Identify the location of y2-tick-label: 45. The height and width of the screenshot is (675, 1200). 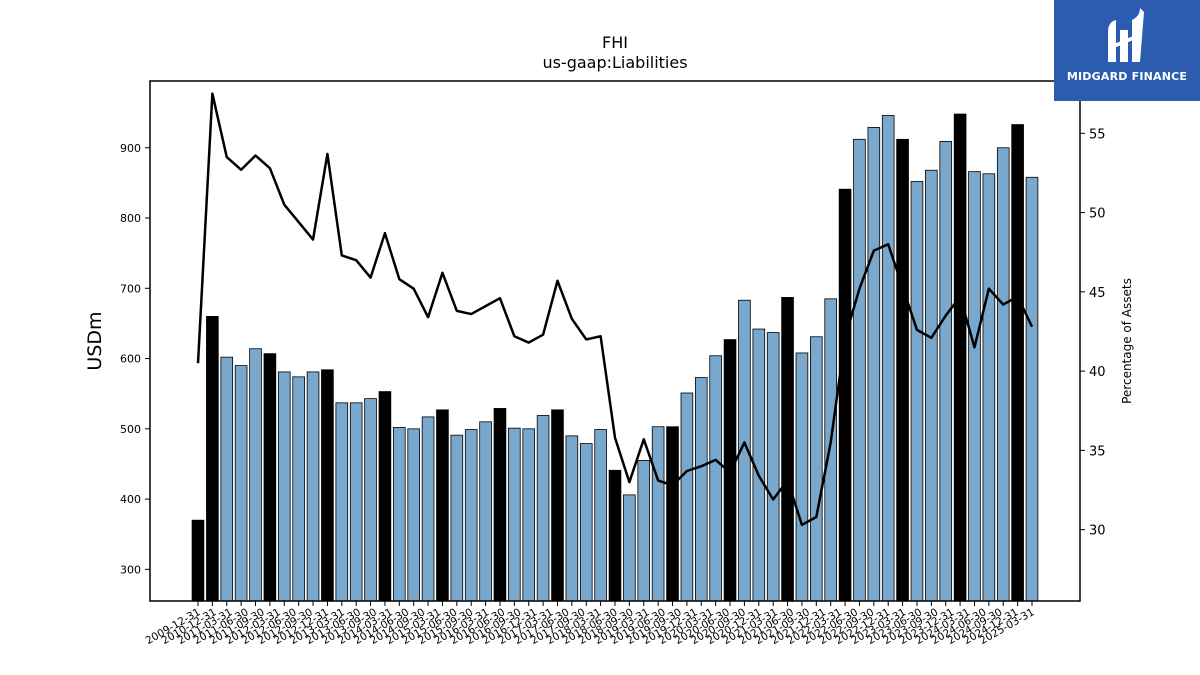
(1097, 293).